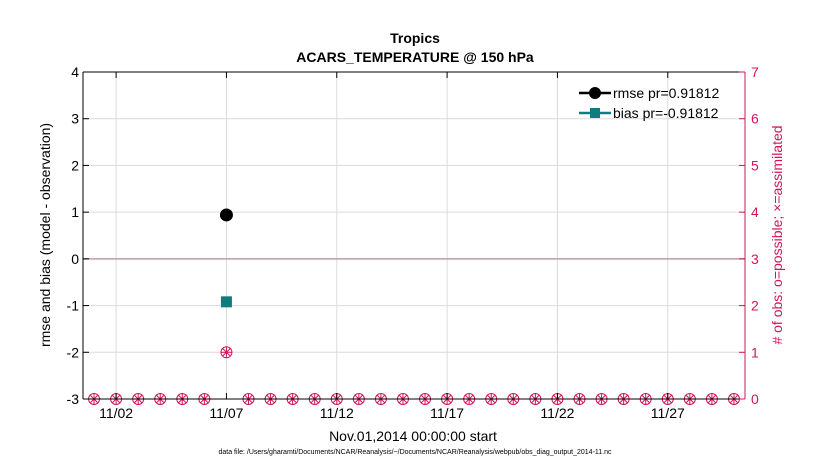  I want to click on y2-tick-label: 3, so click(755, 259).